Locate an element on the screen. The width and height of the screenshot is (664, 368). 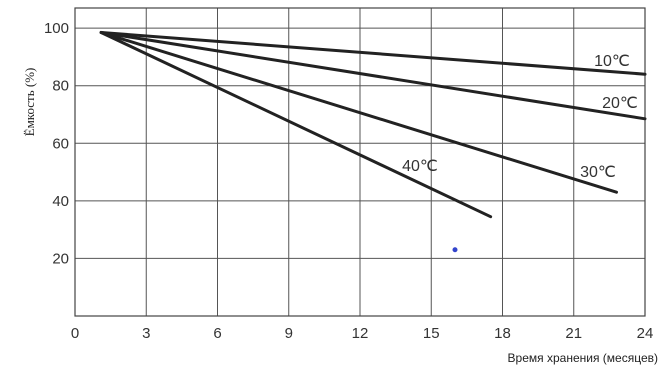
series-label-3: 40℃ is located at coordinates (420, 166).